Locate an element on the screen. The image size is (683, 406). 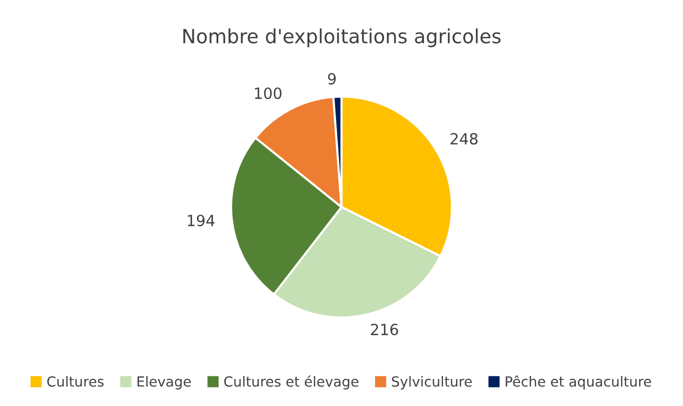
chart-title: Nombre d'exploitations agricoles is located at coordinates (342, 38).